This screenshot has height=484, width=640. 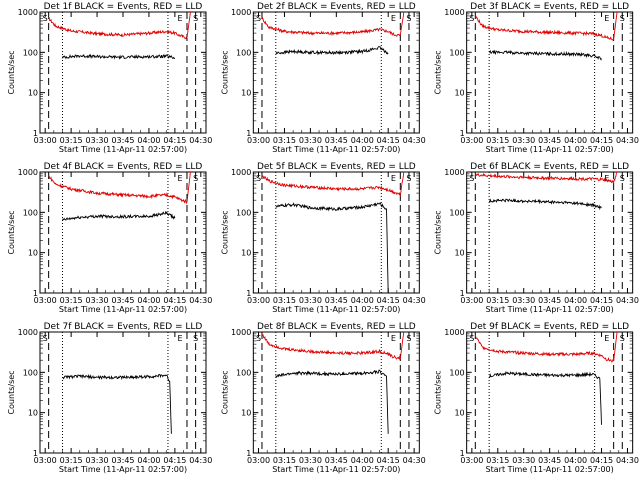 What do you see at coordinates (336, 167) in the screenshot?
I see `panel-title: Det 5f BLACK = Events, RED = LLD` at bounding box center [336, 167].